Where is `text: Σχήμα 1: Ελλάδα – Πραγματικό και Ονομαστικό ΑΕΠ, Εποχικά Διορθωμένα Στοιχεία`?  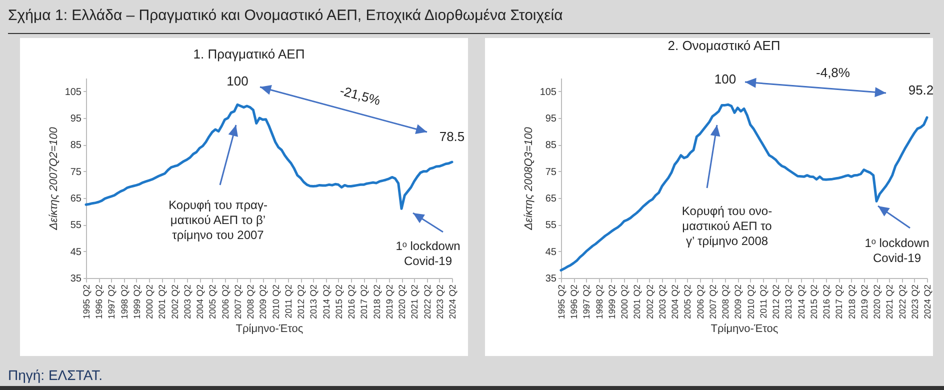
text: Σχήμα 1: Ελλάδα – Πραγματικό και Ονομαστικό ΑΕΠ, Εποχικά Διορθωμένα Στοιχεία is located at coordinates (285, 15).